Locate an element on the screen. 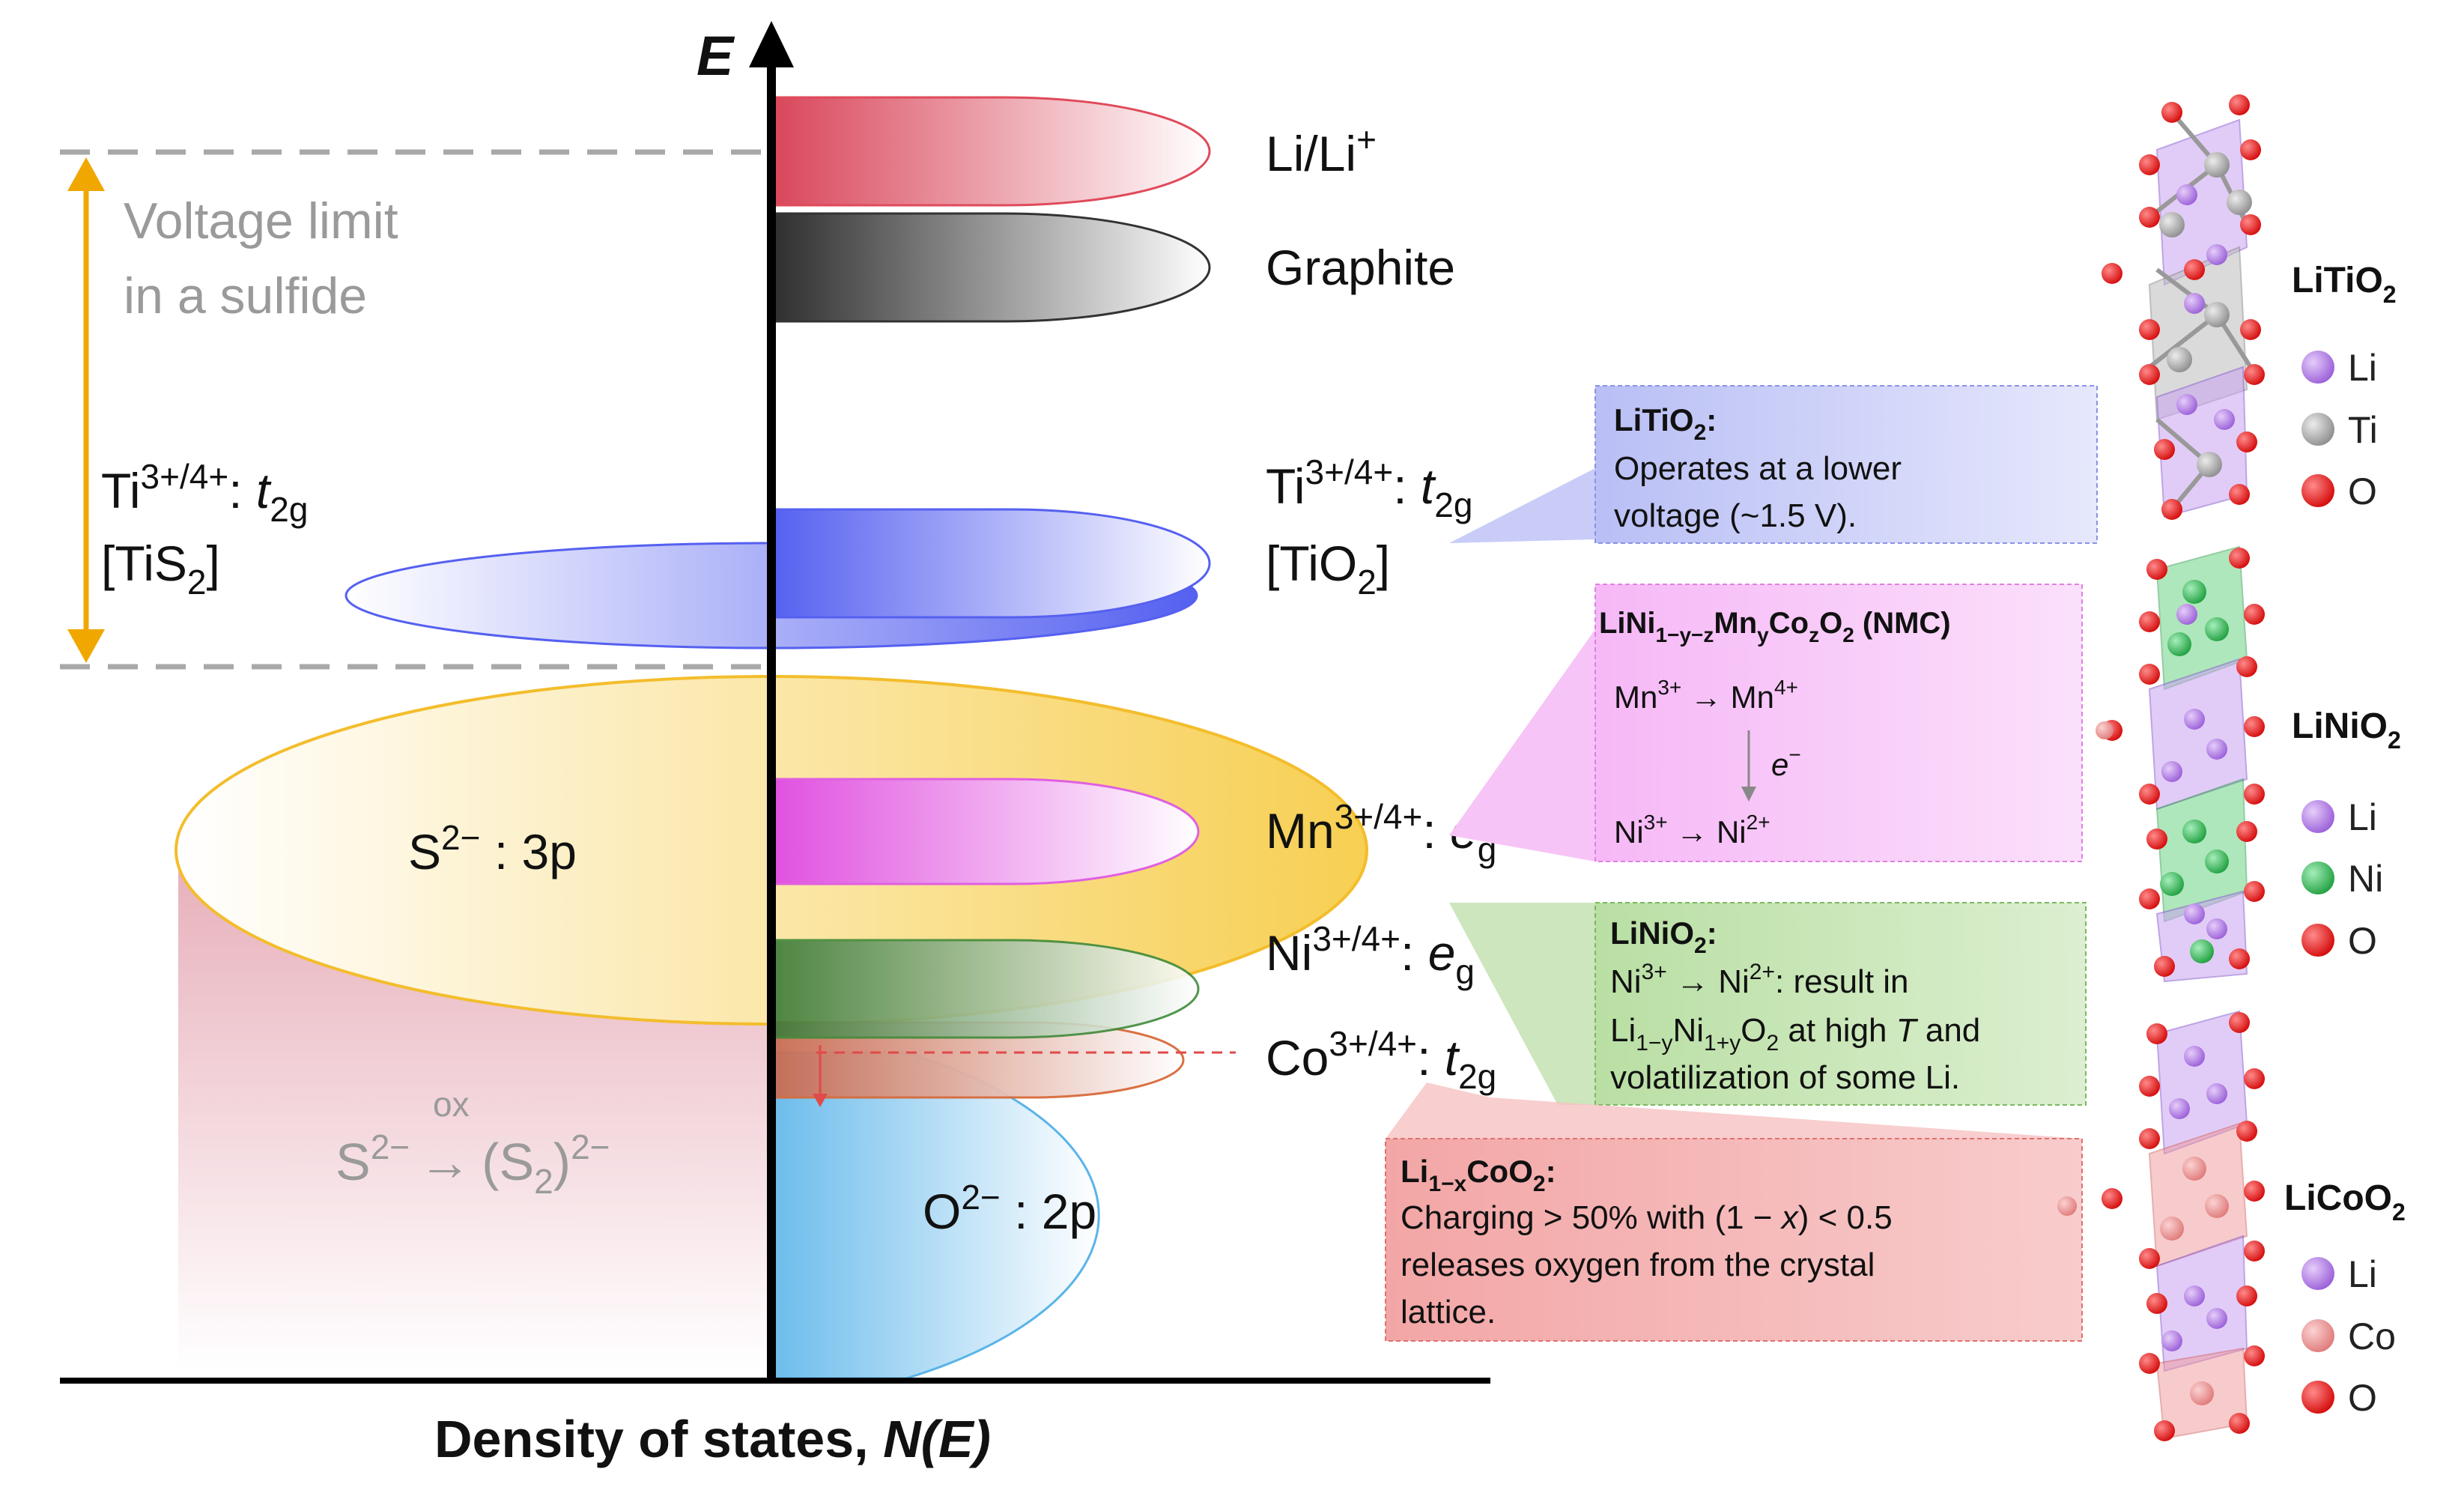 The image size is (2464, 1496). ox-label: ox is located at coordinates (451, 1104).